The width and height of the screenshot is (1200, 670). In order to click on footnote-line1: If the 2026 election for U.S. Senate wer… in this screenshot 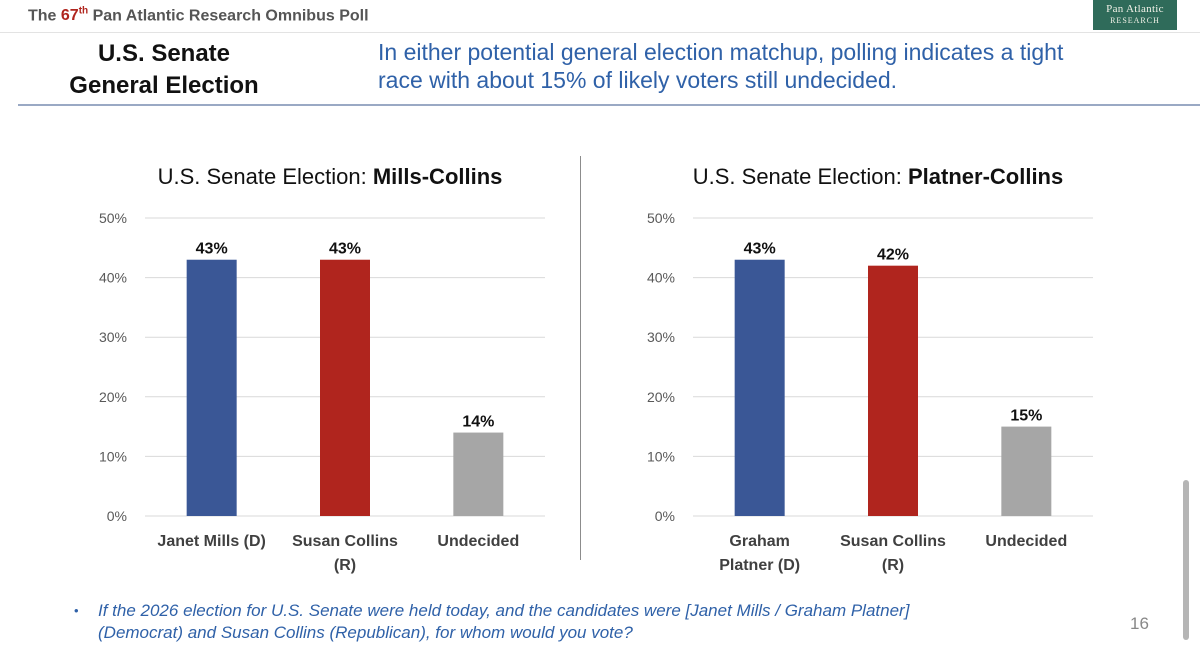, I will do `click(504, 610)`.